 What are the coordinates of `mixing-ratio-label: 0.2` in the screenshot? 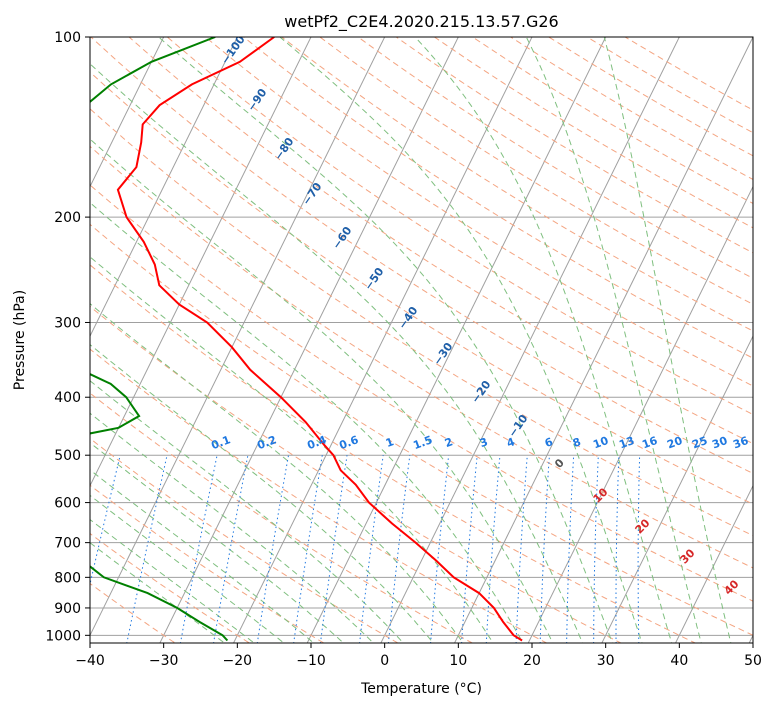 It's located at (266, 442).